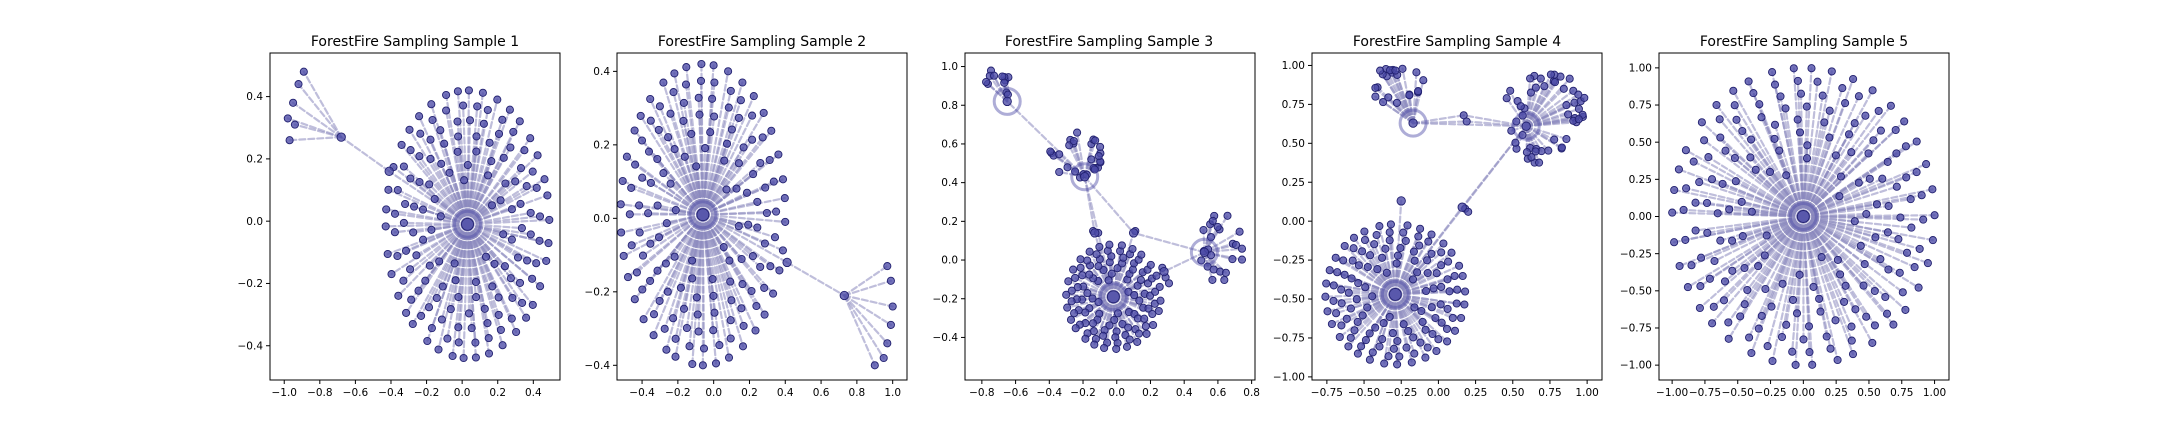  What do you see at coordinates (1636, 366) in the screenshot?
I see `y-tick-label: −1.00` at bounding box center [1636, 366].